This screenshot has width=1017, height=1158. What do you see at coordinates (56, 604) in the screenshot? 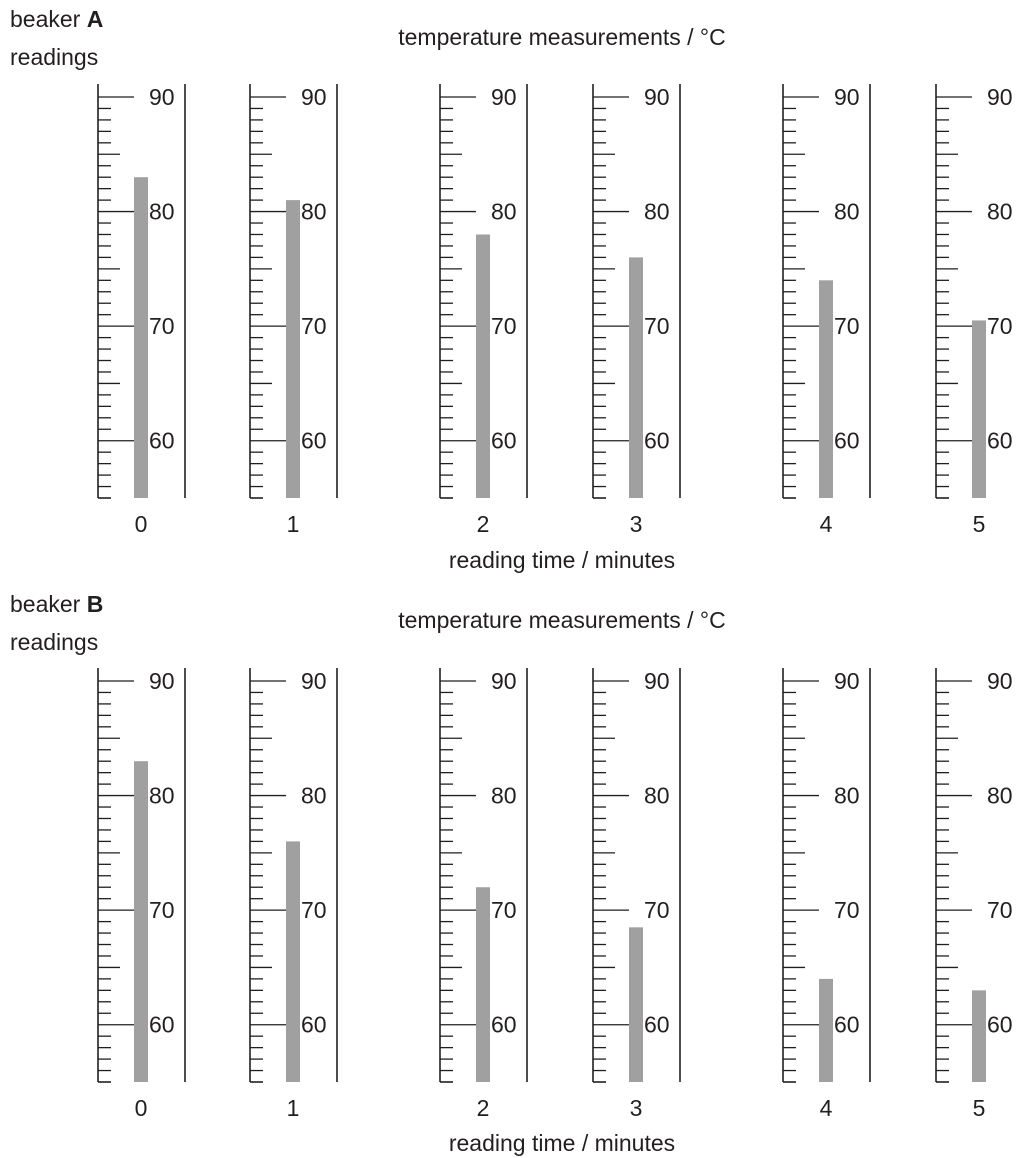
I see `beaker-label: beaker B` at bounding box center [56, 604].